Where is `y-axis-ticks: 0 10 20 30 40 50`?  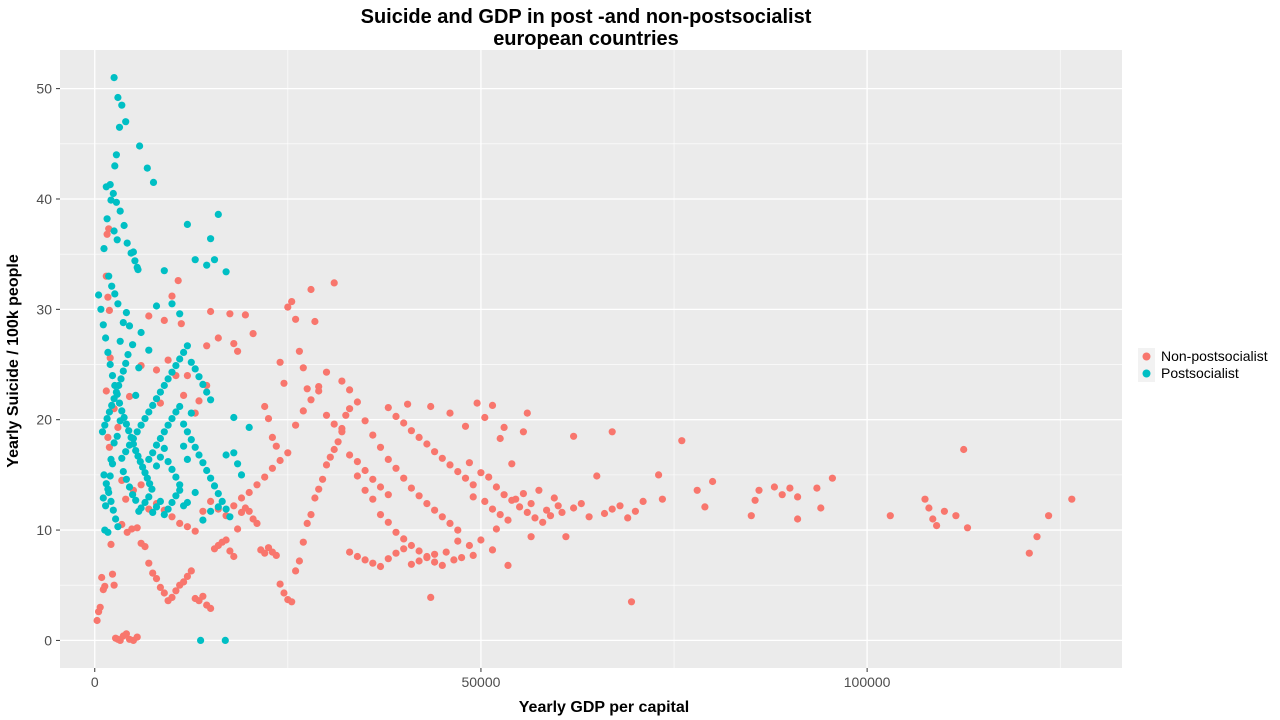
y-axis-ticks: 0 10 20 30 40 50 is located at coordinates (48, 364).